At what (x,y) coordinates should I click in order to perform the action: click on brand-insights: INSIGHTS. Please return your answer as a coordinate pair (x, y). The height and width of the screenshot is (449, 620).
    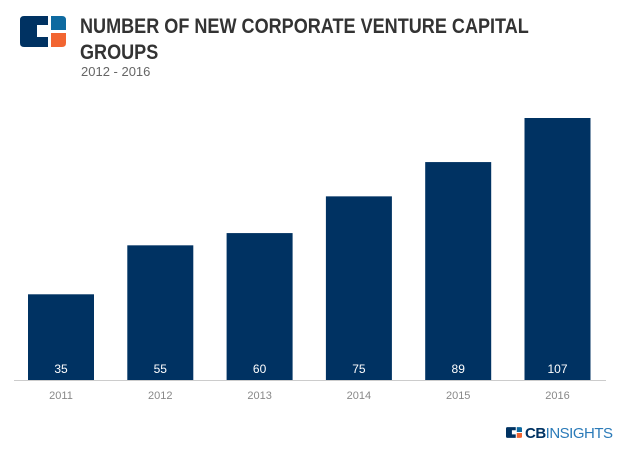
    Looking at the image, I should click on (579, 433).